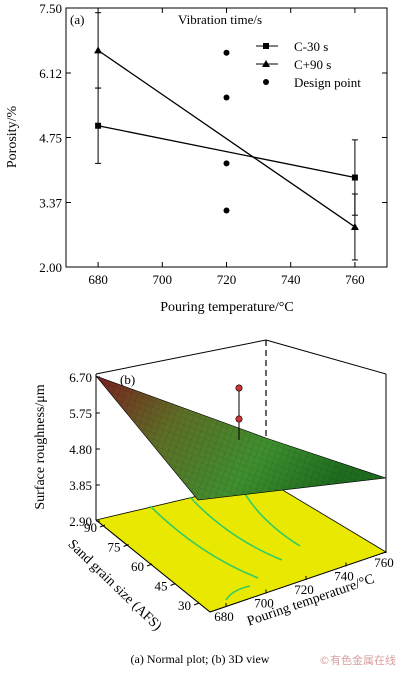 This screenshot has height=675, width=400. Describe the element at coordinates (50, 138) in the screenshot. I see `y-tick-label: 4.75` at that location.